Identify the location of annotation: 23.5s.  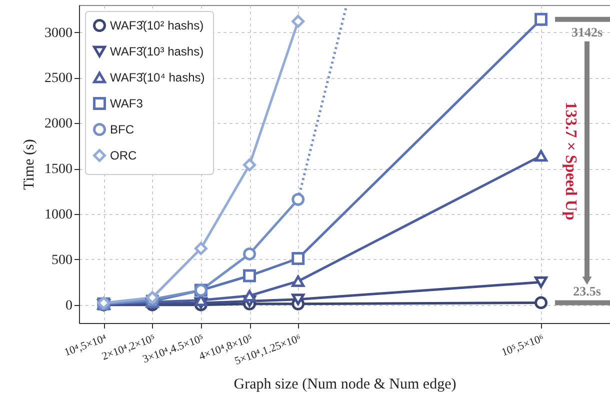
(587, 291).